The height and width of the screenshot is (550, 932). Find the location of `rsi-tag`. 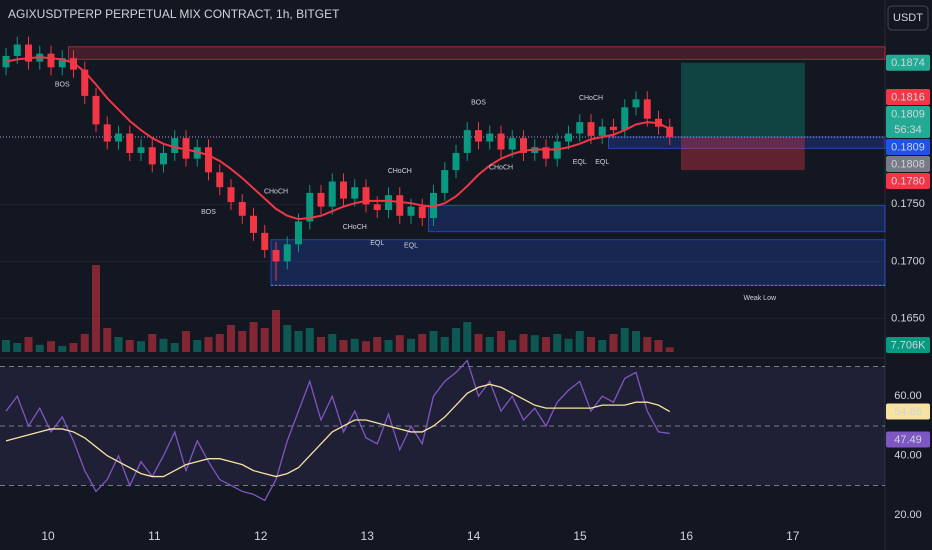

rsi-tag is located at coordinates (908, 411).